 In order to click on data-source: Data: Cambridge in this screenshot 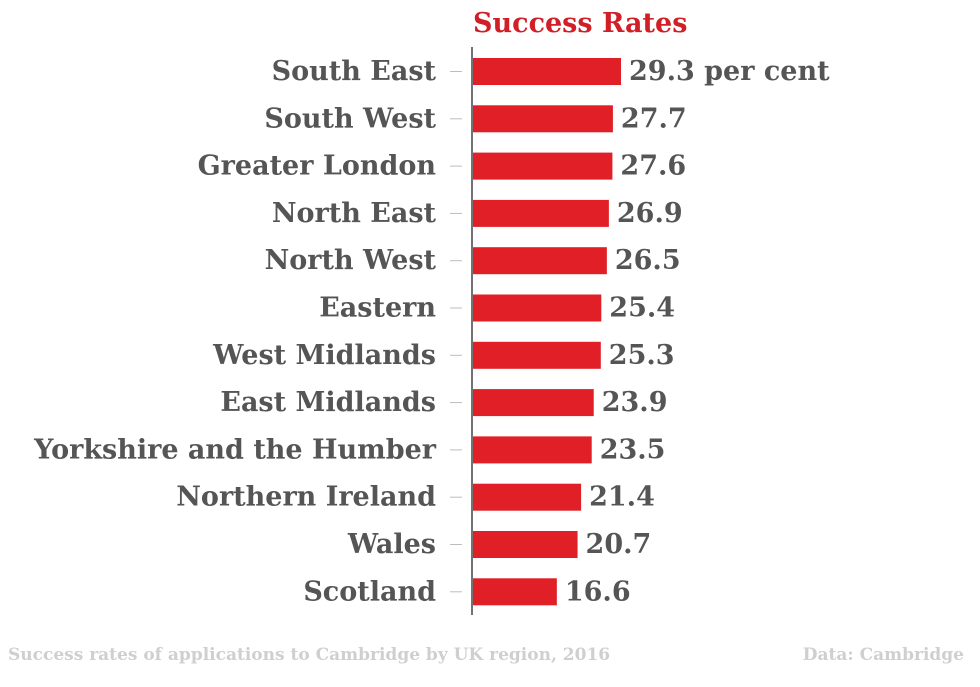, I will do `click(883, 655)`.